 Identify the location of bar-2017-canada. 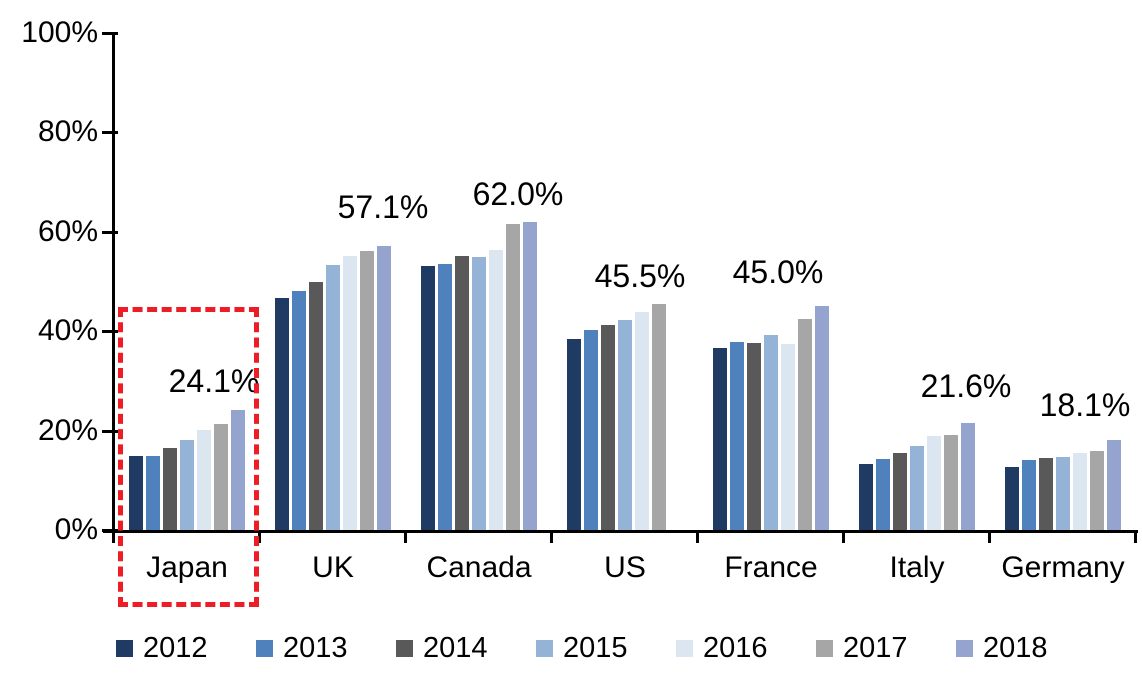
(513, 376).